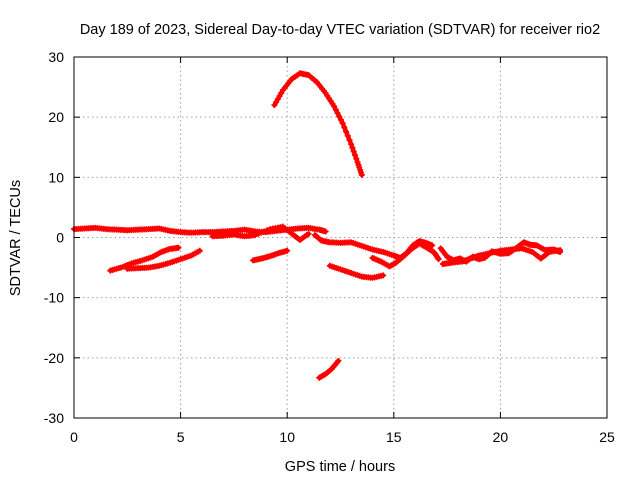  I want to click on data-series-track-b, so click(163, 259).